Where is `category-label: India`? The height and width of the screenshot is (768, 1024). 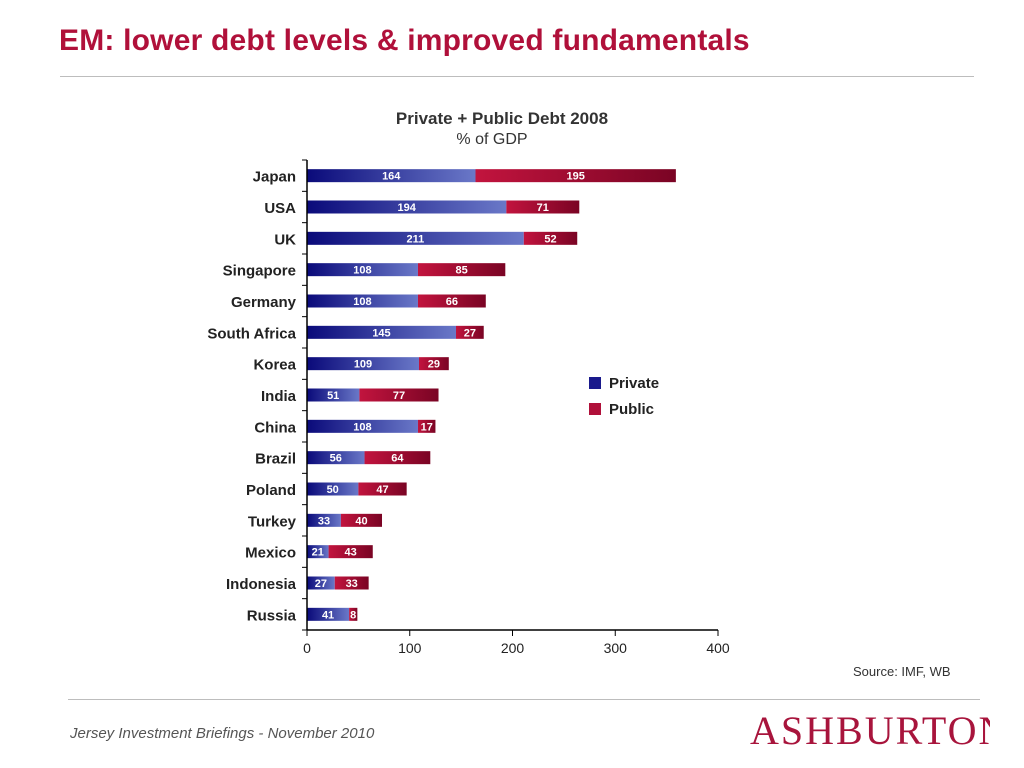 category-label: India is located at coordinates (279, 396).